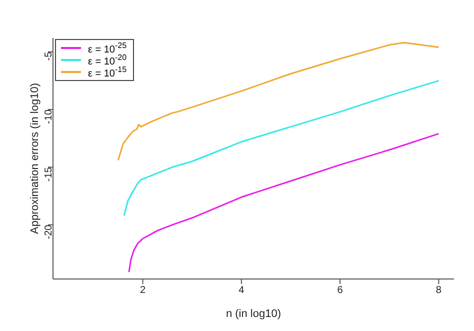 This screenshot has height=331, width=474. Describe the element at coordinates (107, 72) in the screenshot. I see `legend-label: ε = 10$^{-15}$` at that location.